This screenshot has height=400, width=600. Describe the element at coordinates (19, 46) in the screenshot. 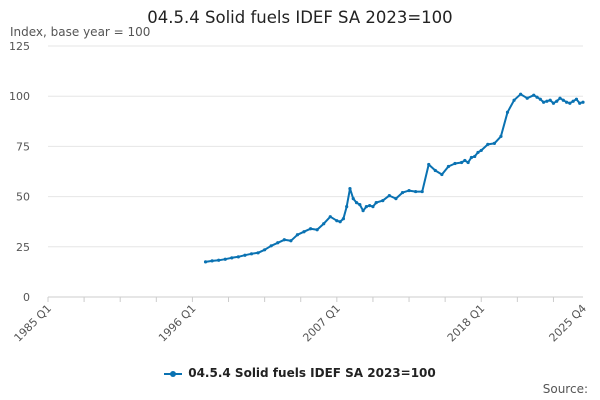

I see `y-tick-label: 125` at that location.